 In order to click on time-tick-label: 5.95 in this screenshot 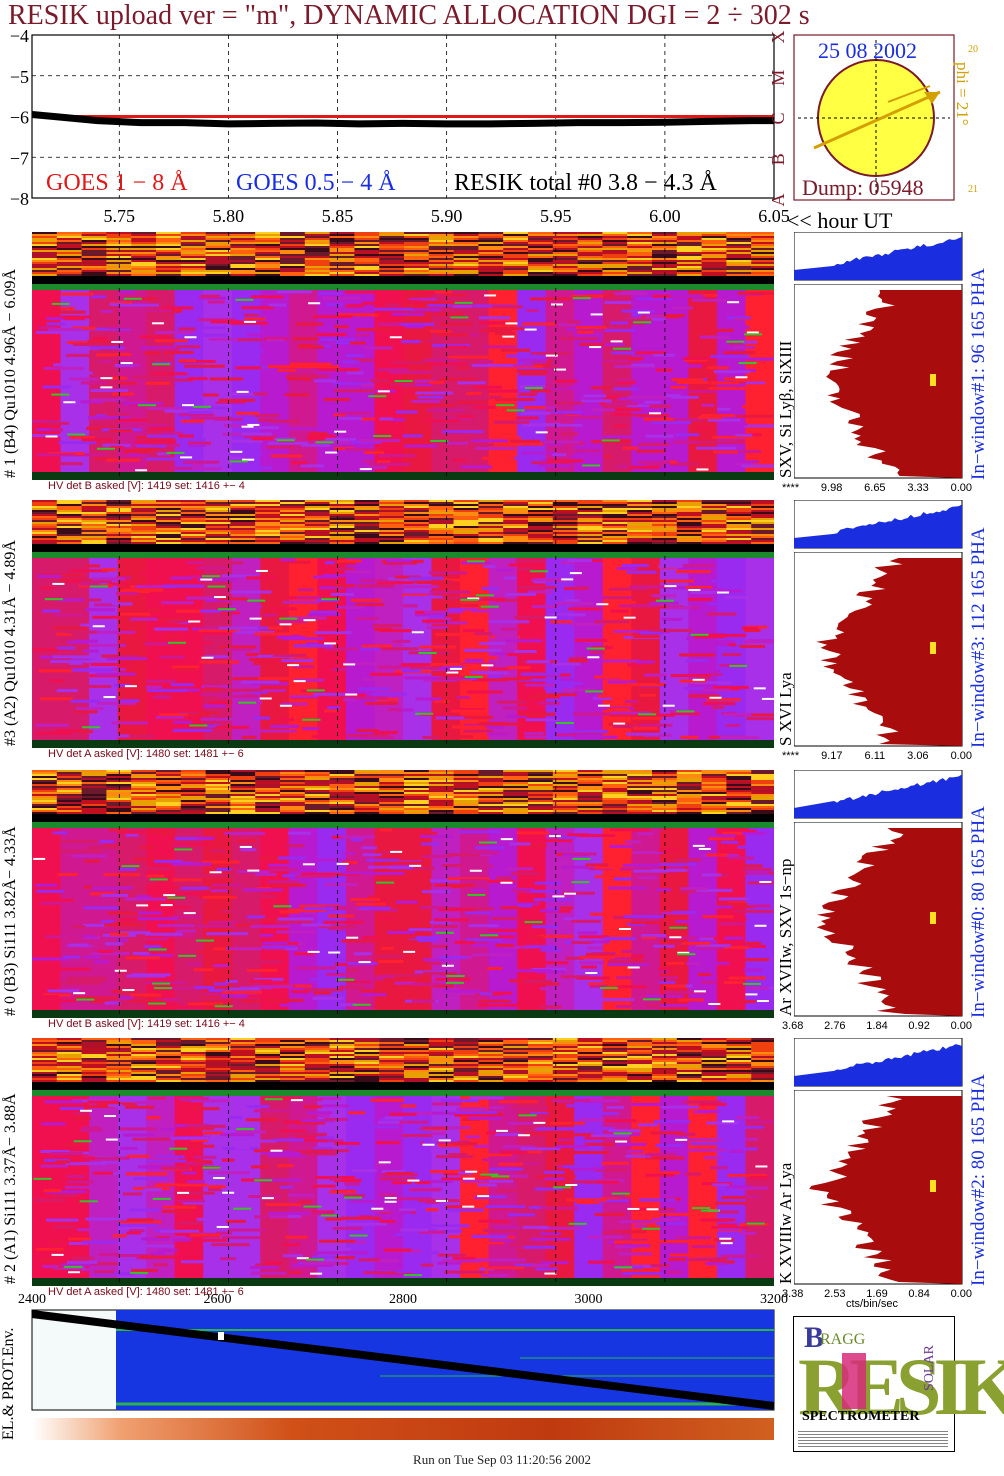, I will do `click(556, 216)`.